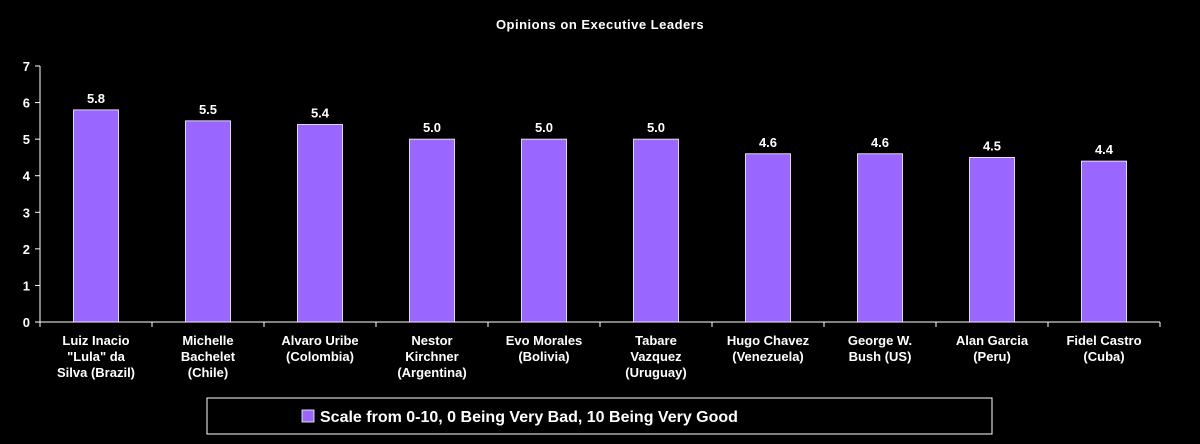 The width and height of the screenshot is (1200, 444). I want to click on category-label: Alan Garcia (Peru), so click(992, 348).